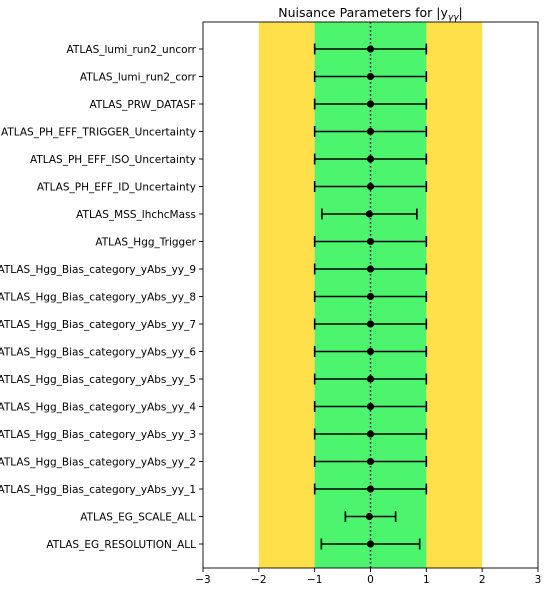 The height and width of the screenshot is (597, 548). Describe the element at coordinates (98, 298) in the screenshot. I see `y-tick-label: ATLAS_Hgg_Bias_category_yAbs_yy_8` at that location.